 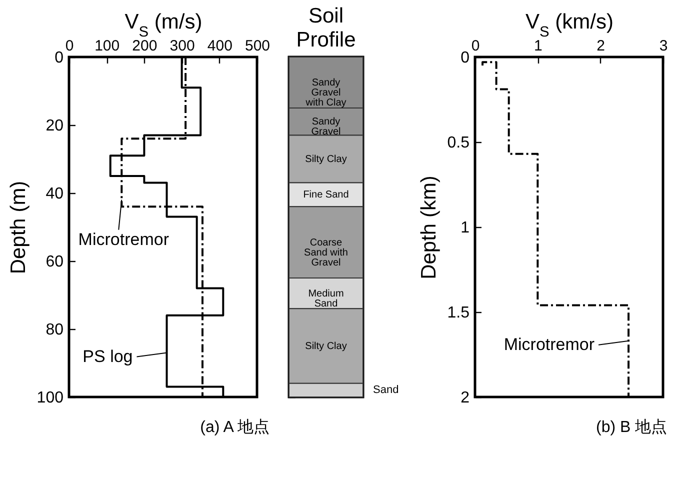 I want to click on y-tick-label: 1.5, so click(x=458, y=313).